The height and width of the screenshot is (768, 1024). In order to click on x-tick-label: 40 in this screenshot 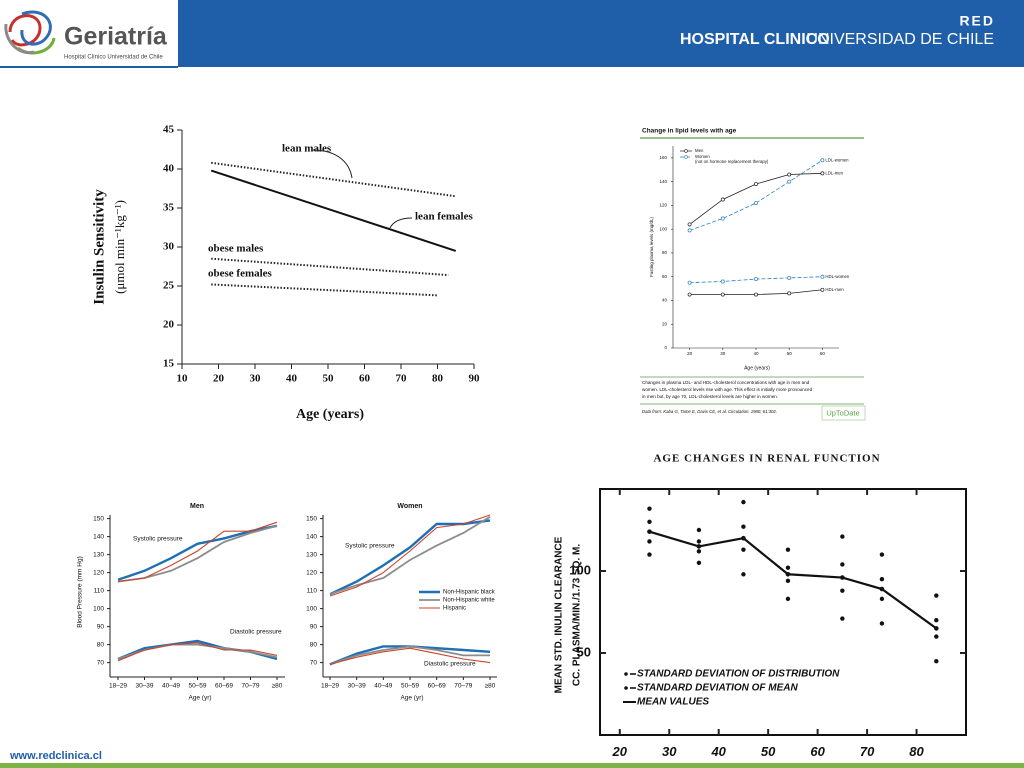, I will do `click(718, 751)`.